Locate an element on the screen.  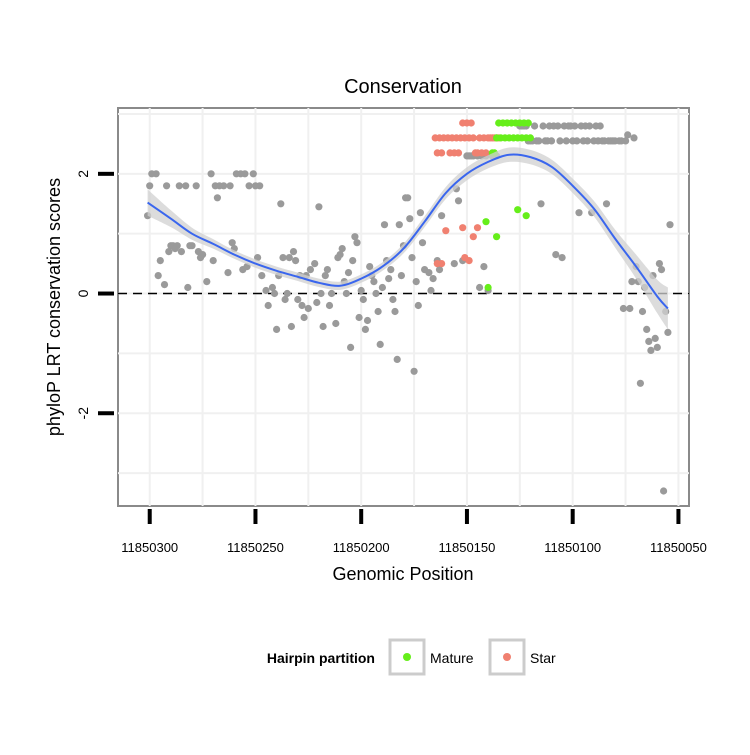
legend-title: Hairpin partition is located at coordinates (321, 658).